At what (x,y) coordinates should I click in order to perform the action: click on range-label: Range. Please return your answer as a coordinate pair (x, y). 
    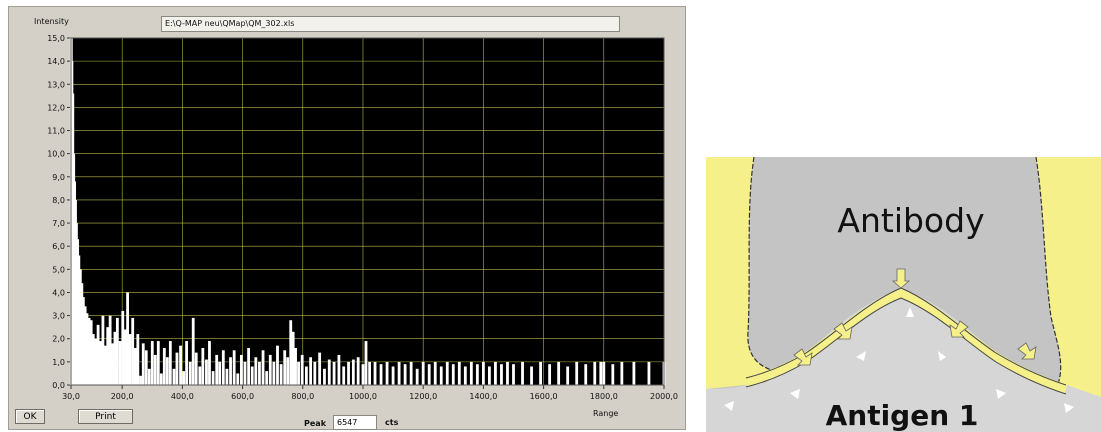
    Looking at the image, I should click on (606, 413).